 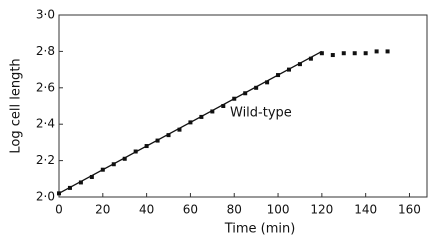 I want to click on y-tick-label: 3·0, so click(x=45, y=15).